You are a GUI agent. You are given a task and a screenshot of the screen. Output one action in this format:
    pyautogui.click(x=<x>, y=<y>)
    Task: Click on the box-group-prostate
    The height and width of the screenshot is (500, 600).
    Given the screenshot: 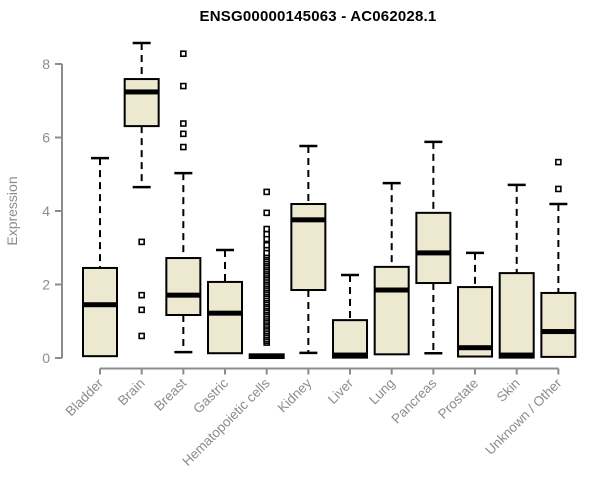 What is the action you would take?
    pyautogui.click(x=475, y=304)
    